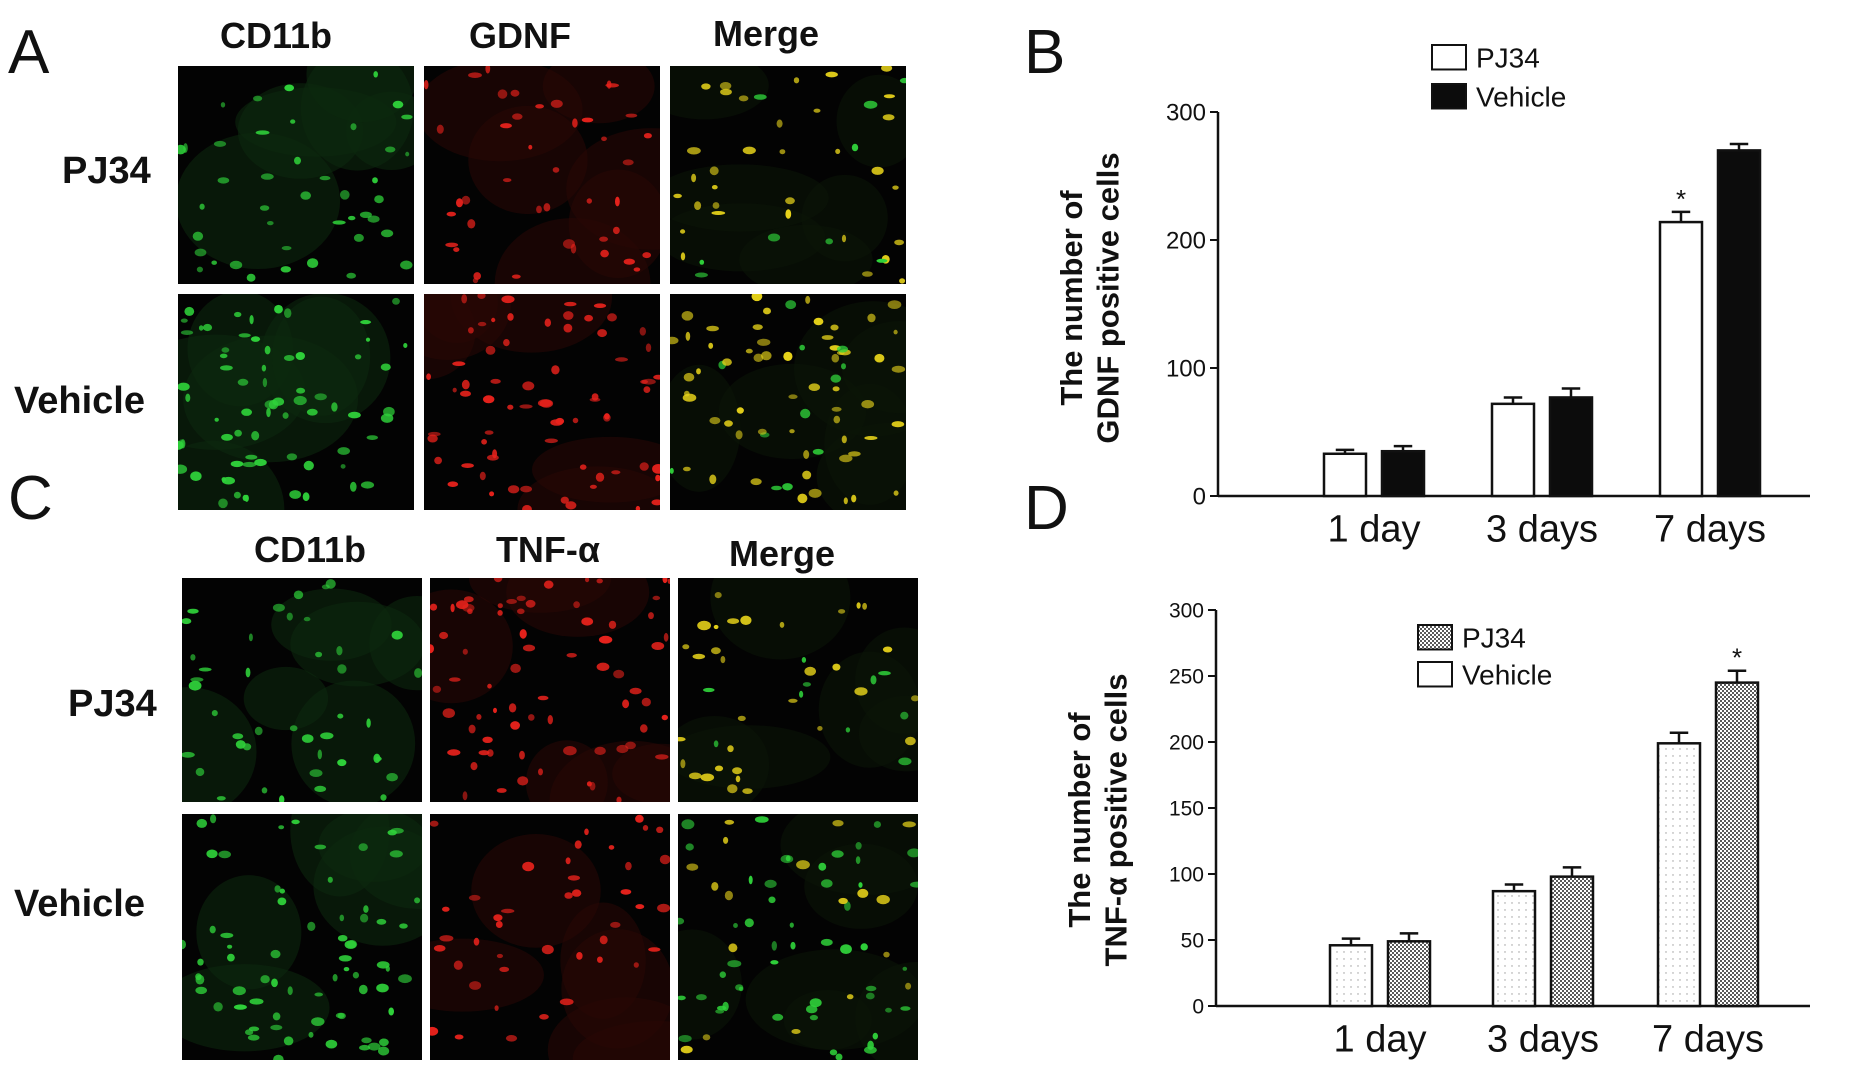 This screenshot has height=1067, width=1871. What do you see at coordinates (79, 904) in the screenshot?
I see `panel-c-row-vehicle: Vehicle` at bounding box center [79, 904].